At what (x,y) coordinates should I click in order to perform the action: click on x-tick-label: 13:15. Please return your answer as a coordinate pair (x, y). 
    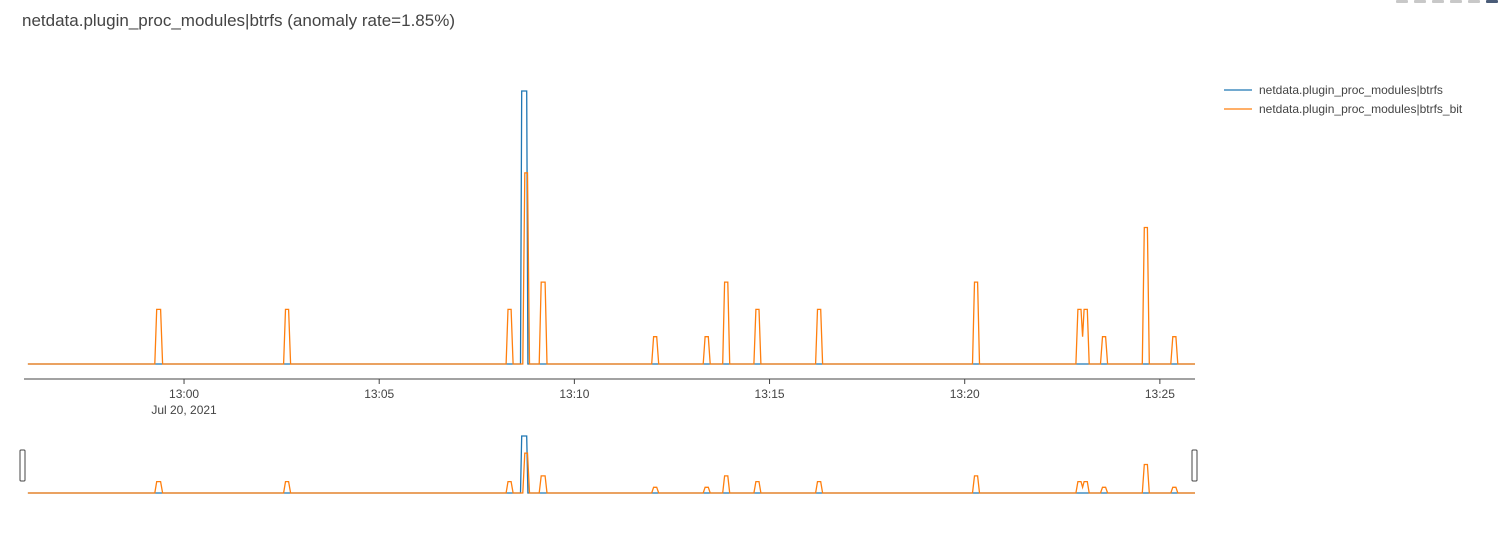
    Looking at the image, I should click on (770, 394).